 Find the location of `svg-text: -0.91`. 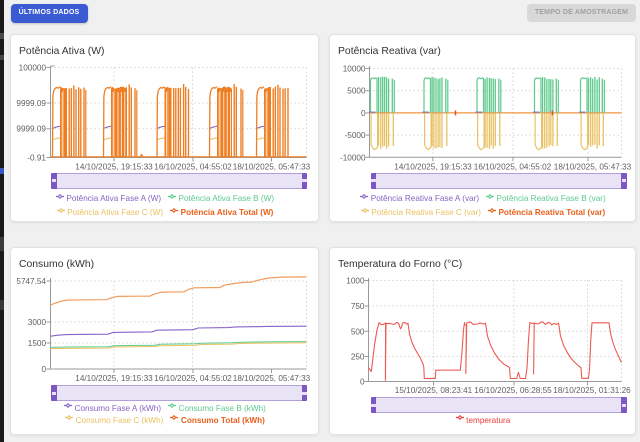

svg-text: -0.91 is located at coordinates (36, 158).